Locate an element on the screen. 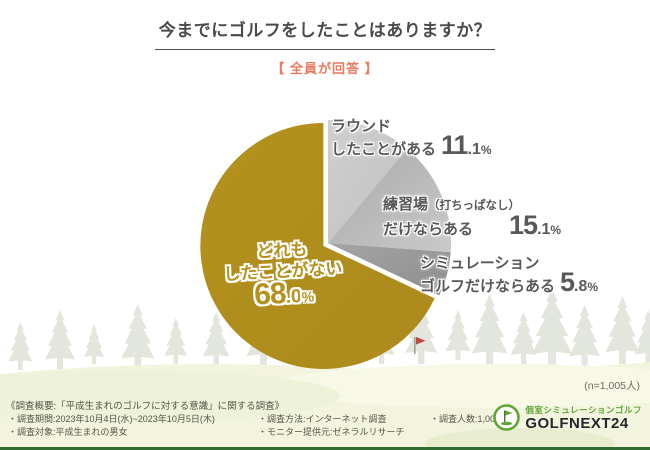 This screenshot has width=650, height=450. survey-summary: 《調査概要:「平成生まれのゴルフに対する意識」に関する調査》 is located at coordinates (145, 406).